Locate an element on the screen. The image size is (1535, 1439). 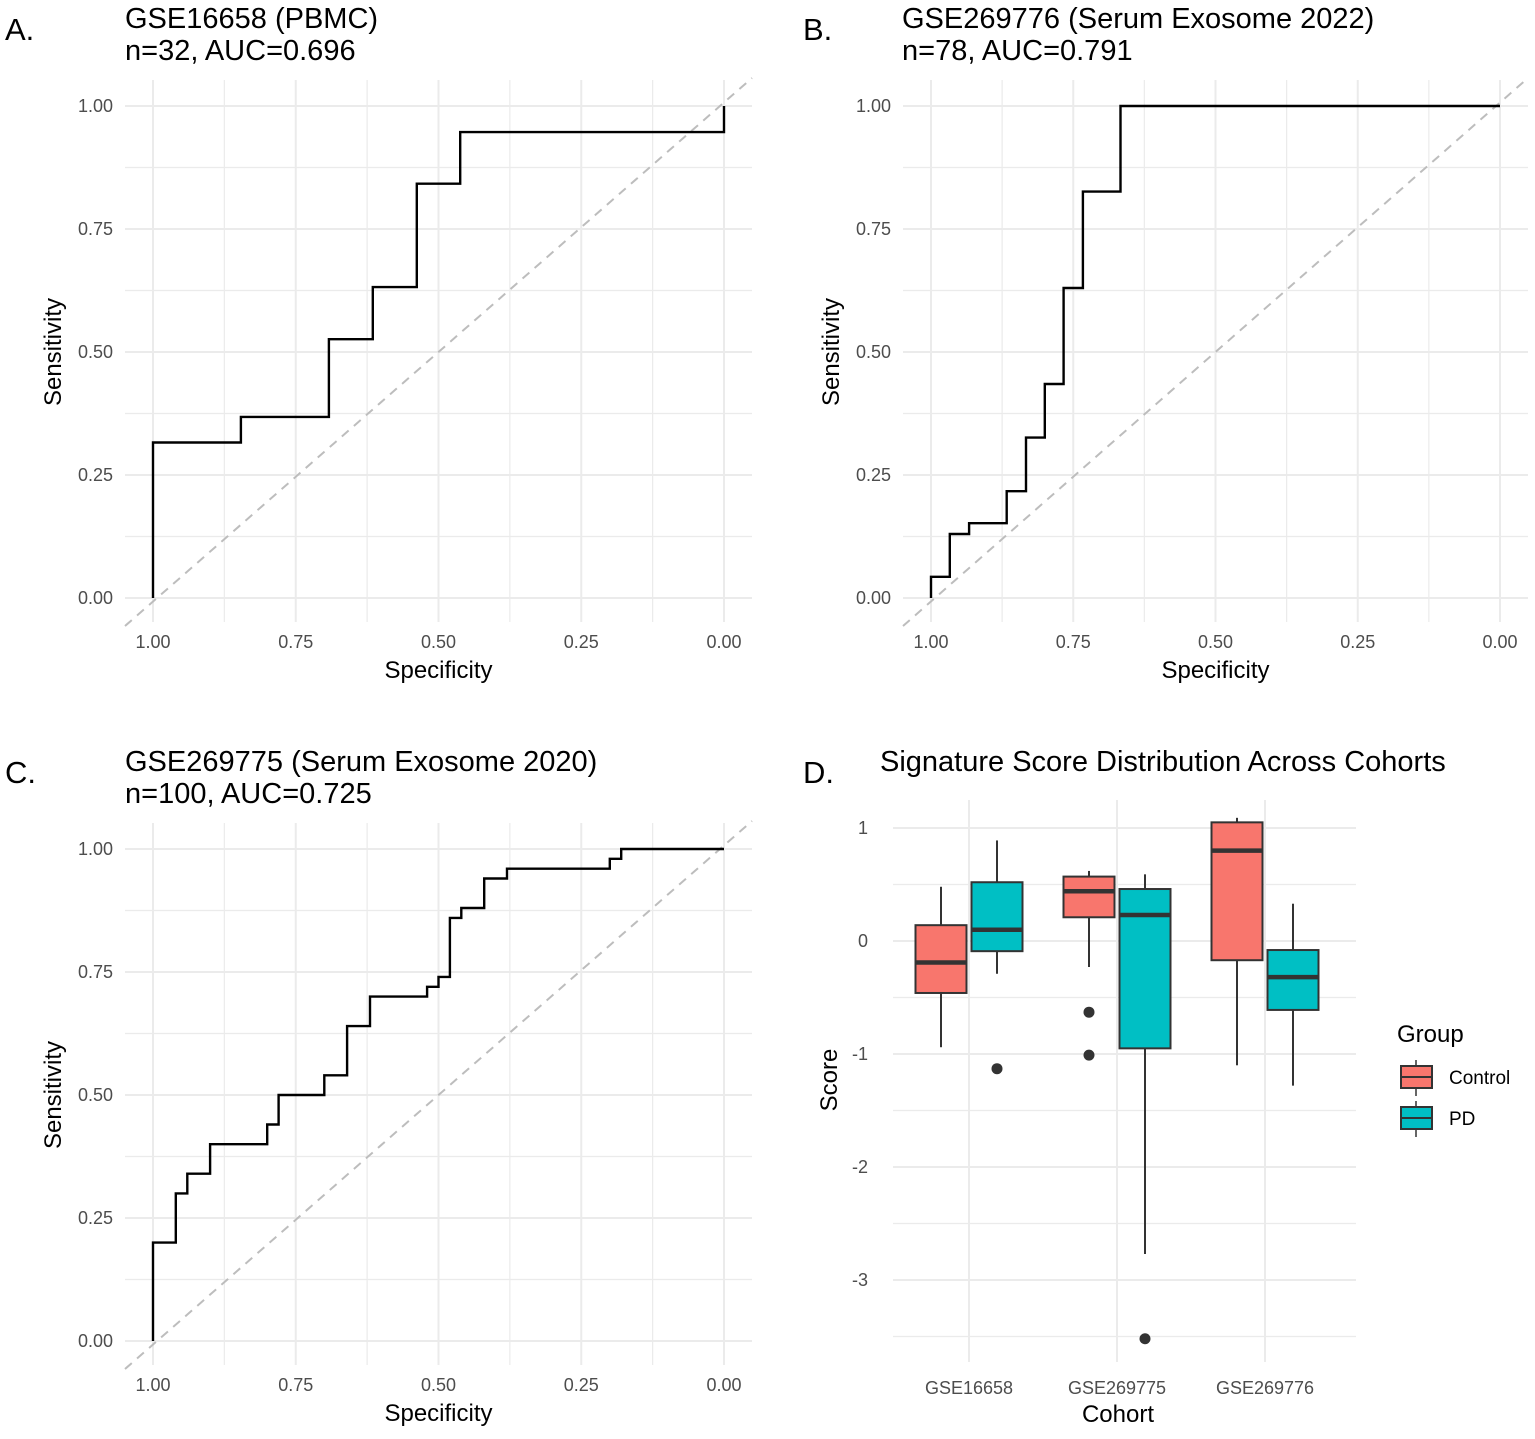
x-tick-label: GSE16658 is located at coordinates (969, 1388).